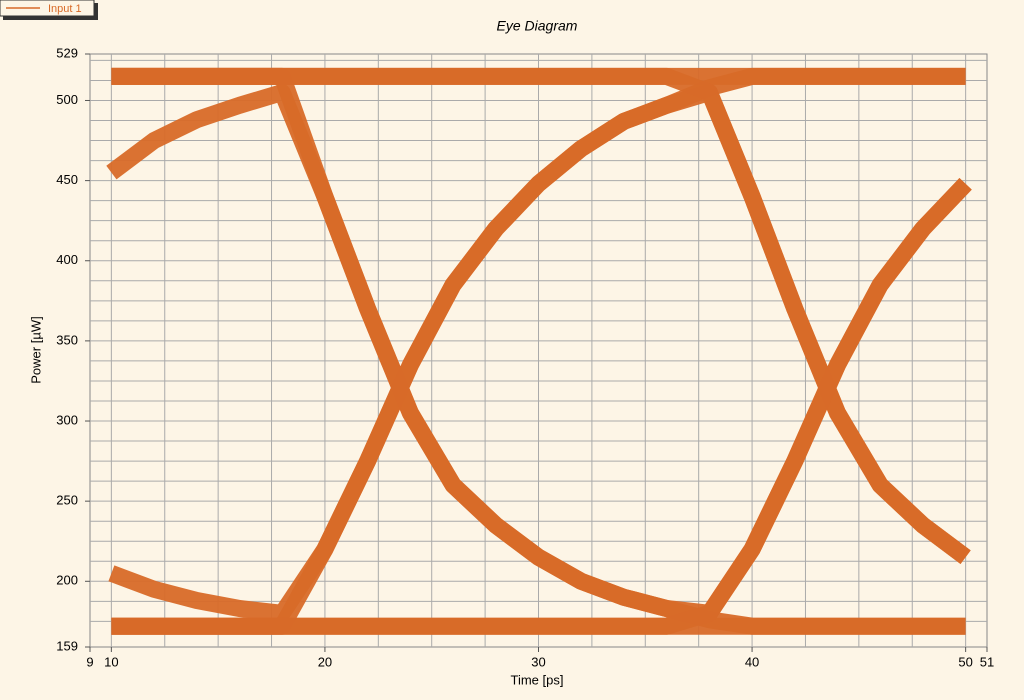  Describe the element at coordinates (67, 645) in the screenshot. I see `y-tick-label: 159` at that location.